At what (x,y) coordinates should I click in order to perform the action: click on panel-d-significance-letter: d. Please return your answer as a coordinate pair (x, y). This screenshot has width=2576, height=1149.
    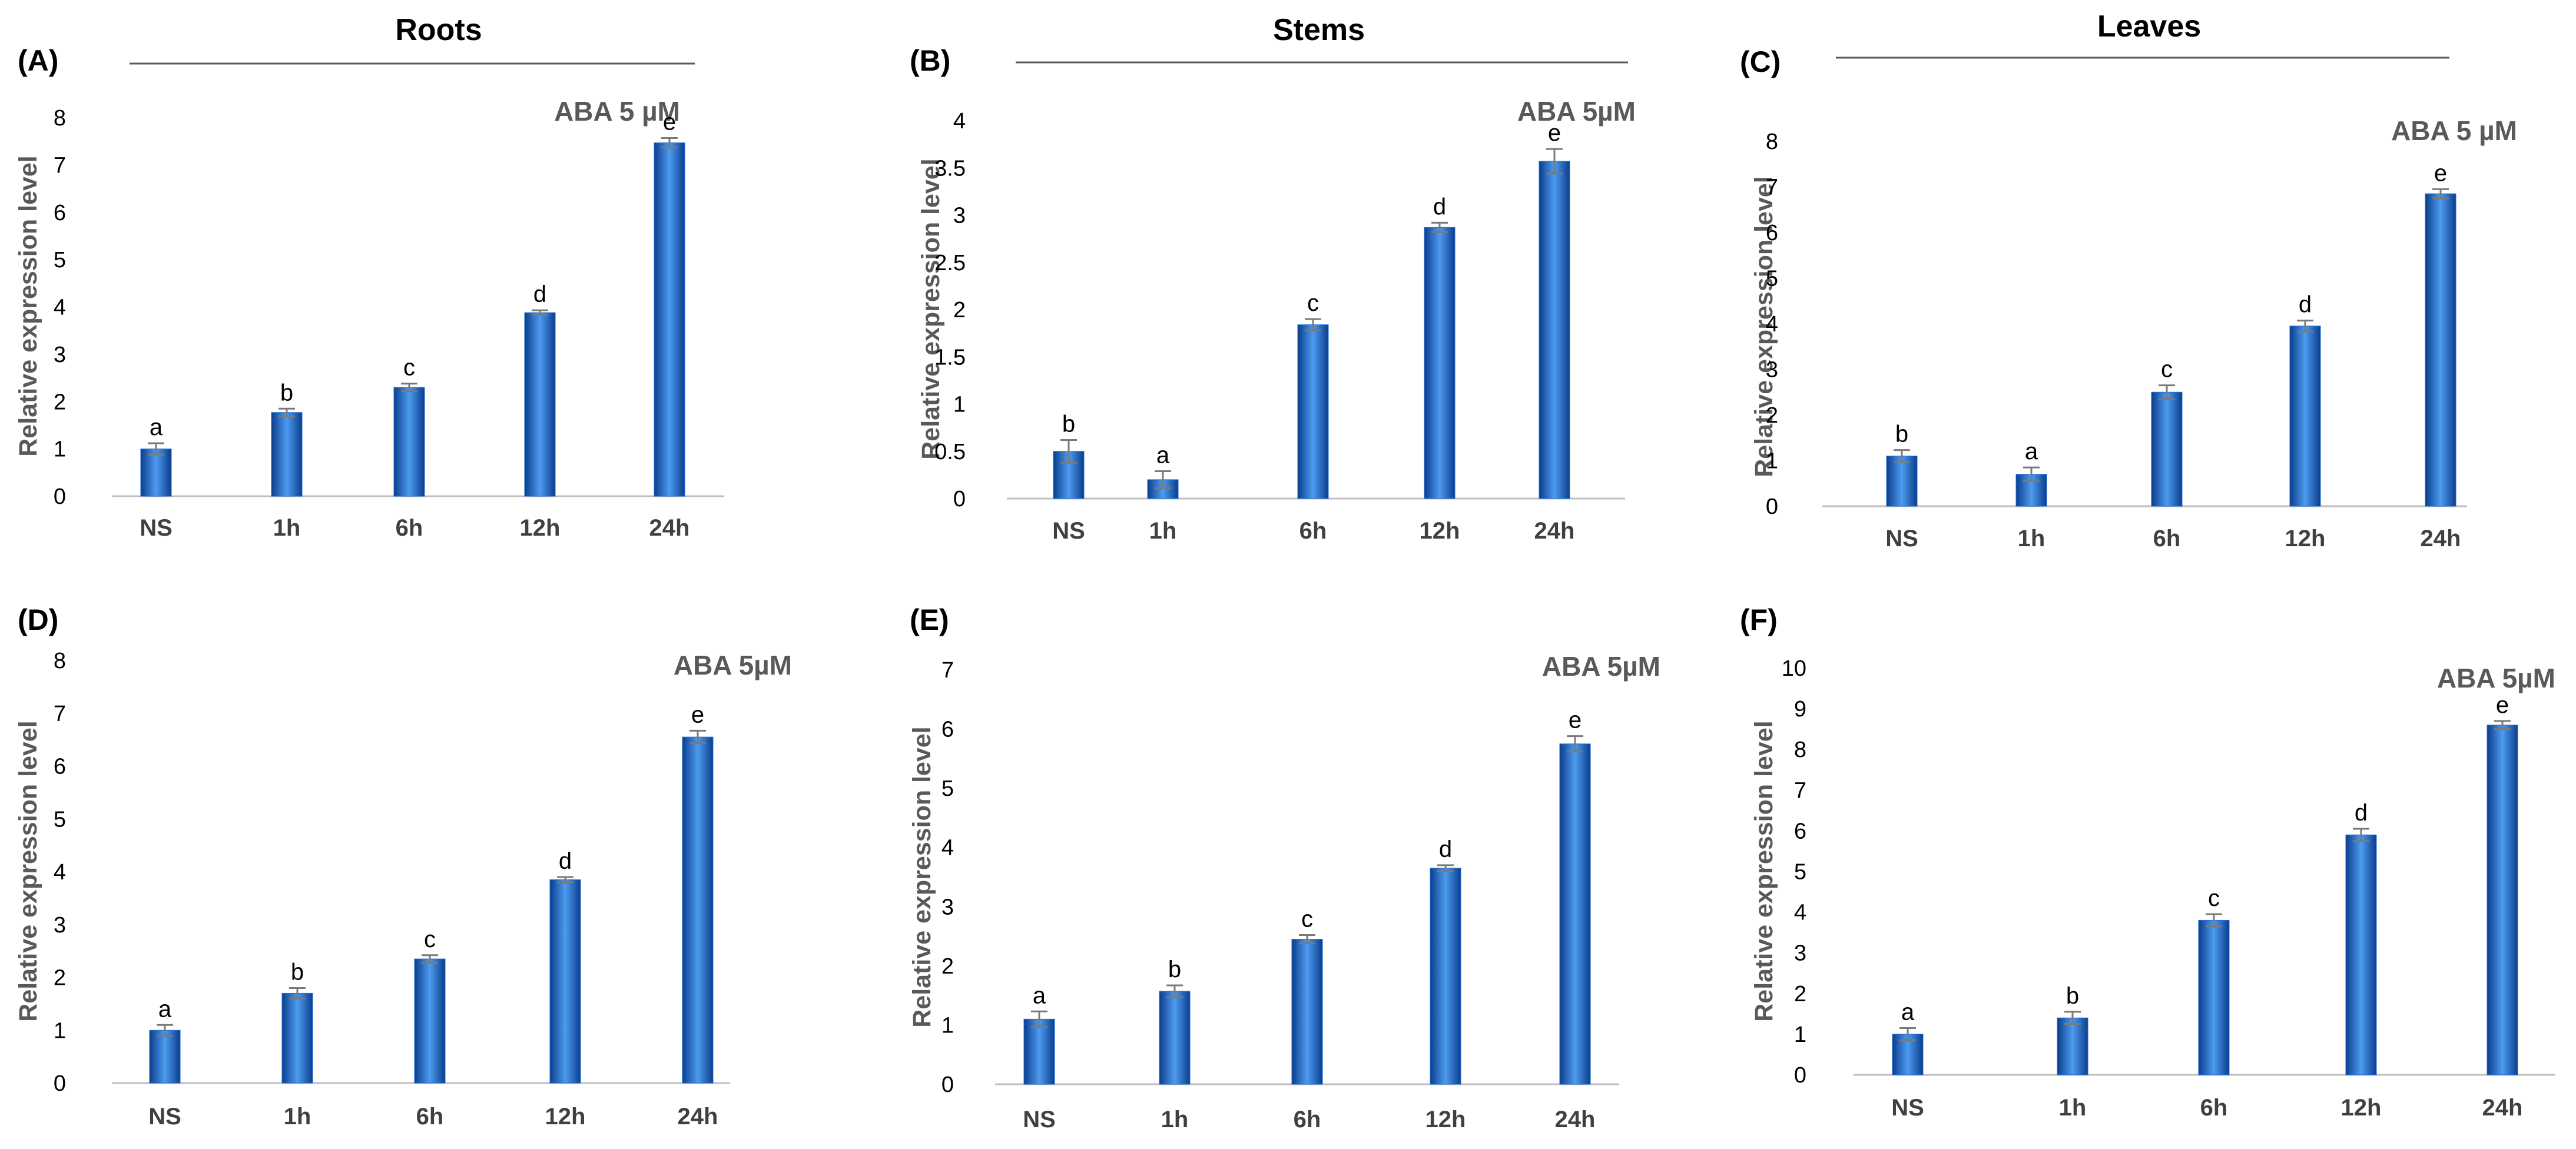
    Looking at the image, I should click on (565, 861).